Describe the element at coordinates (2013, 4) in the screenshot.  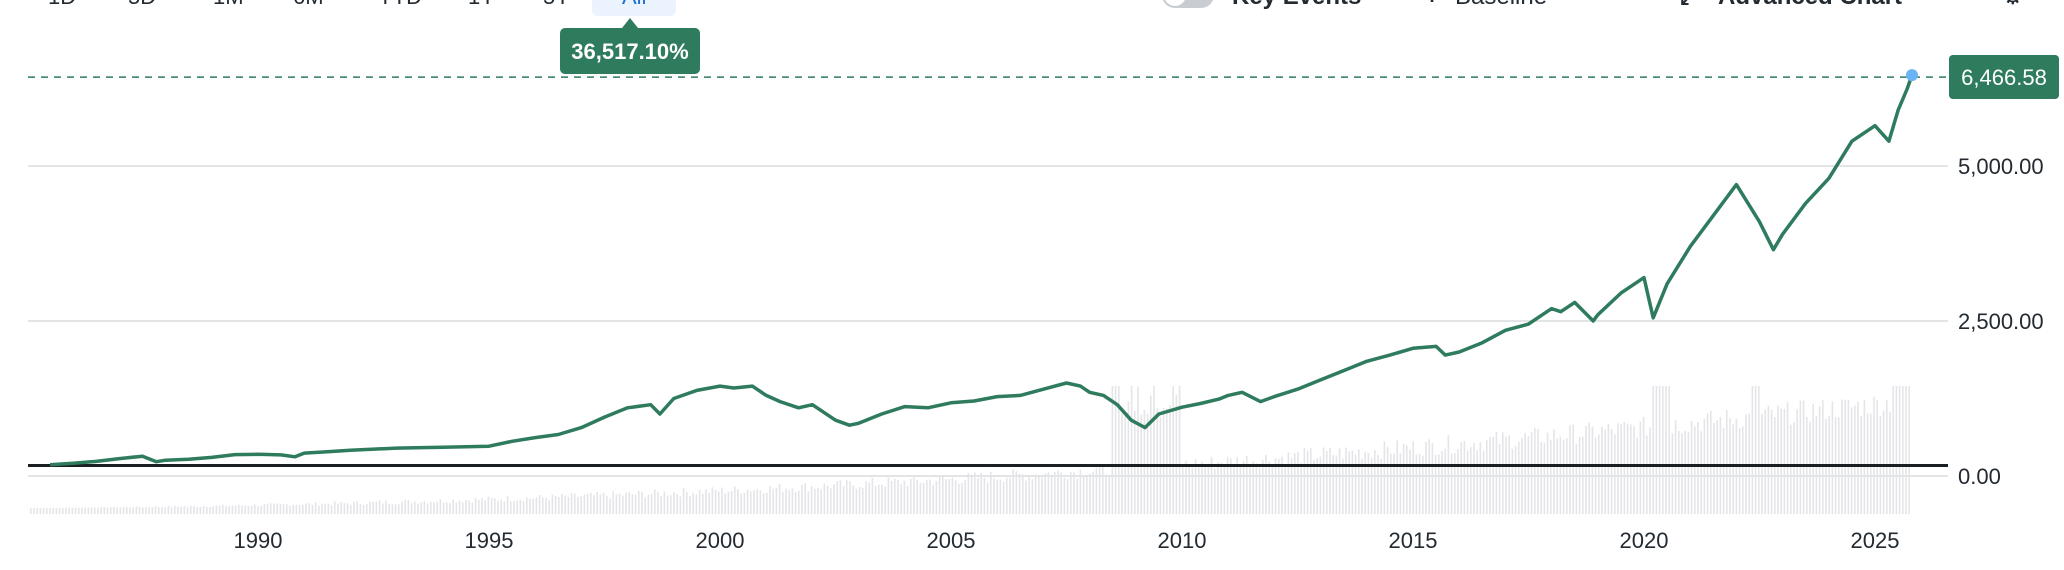
I see `gear-icon: ⚙` at that location.